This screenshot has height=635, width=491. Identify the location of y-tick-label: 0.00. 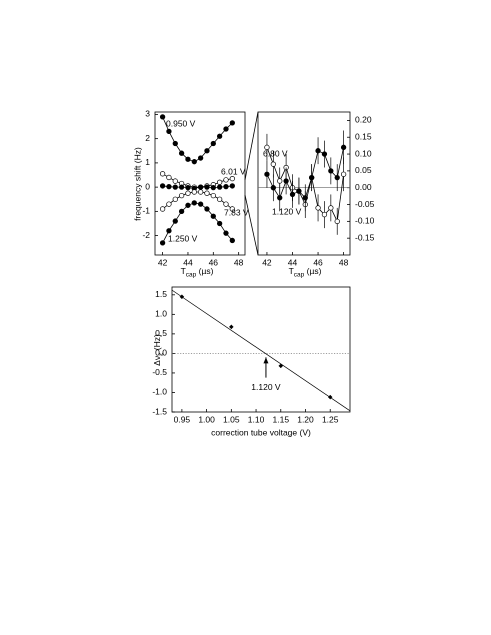
(363, 187).